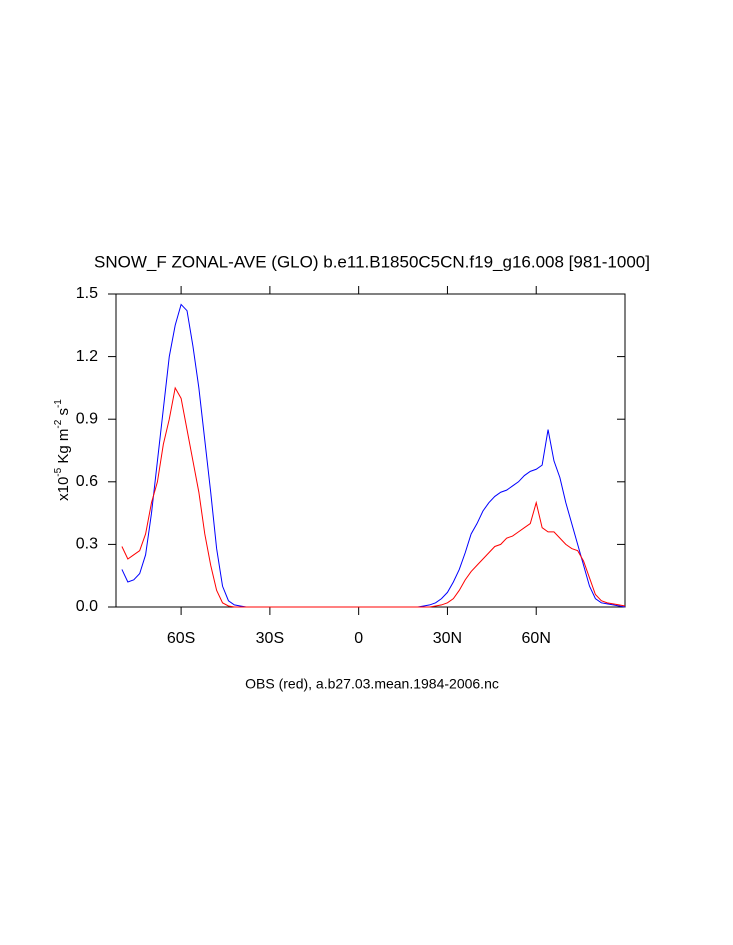 This screenshot has width=733, height=945. What do you see at coordinates (181, 638) in the screenshot?
I see `x-tick-label: 60S` at bounding box center [181, 638].